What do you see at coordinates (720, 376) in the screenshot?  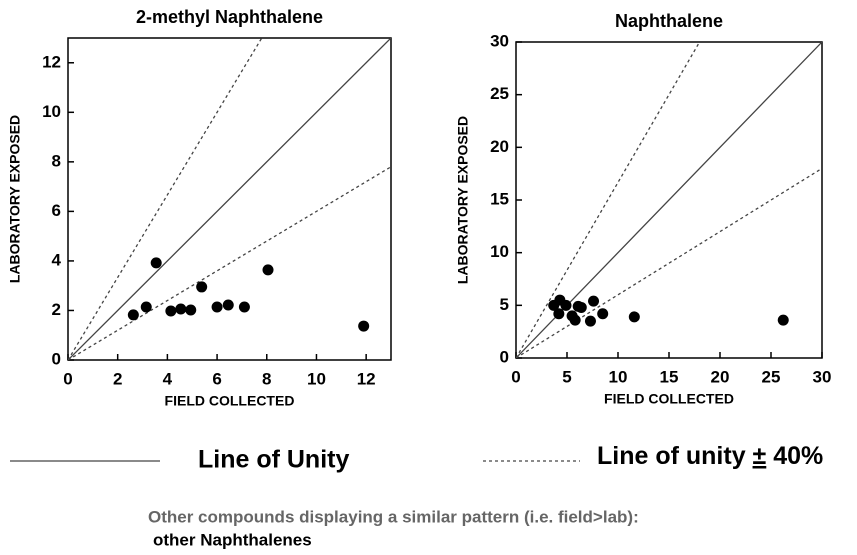 I see `x-tick-label: 20` at bounding box center [720, 376].